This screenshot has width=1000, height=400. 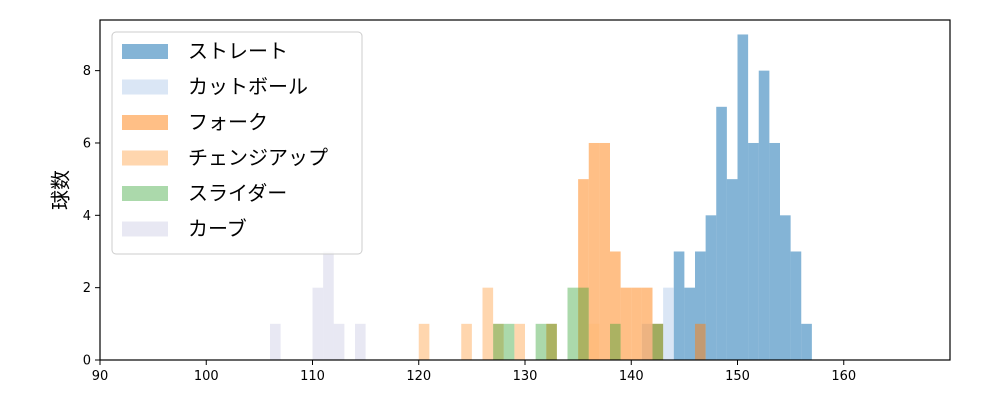 I want to click on y-axis-ticks: 0 2 4 6 8, so click(x=91, y=216).